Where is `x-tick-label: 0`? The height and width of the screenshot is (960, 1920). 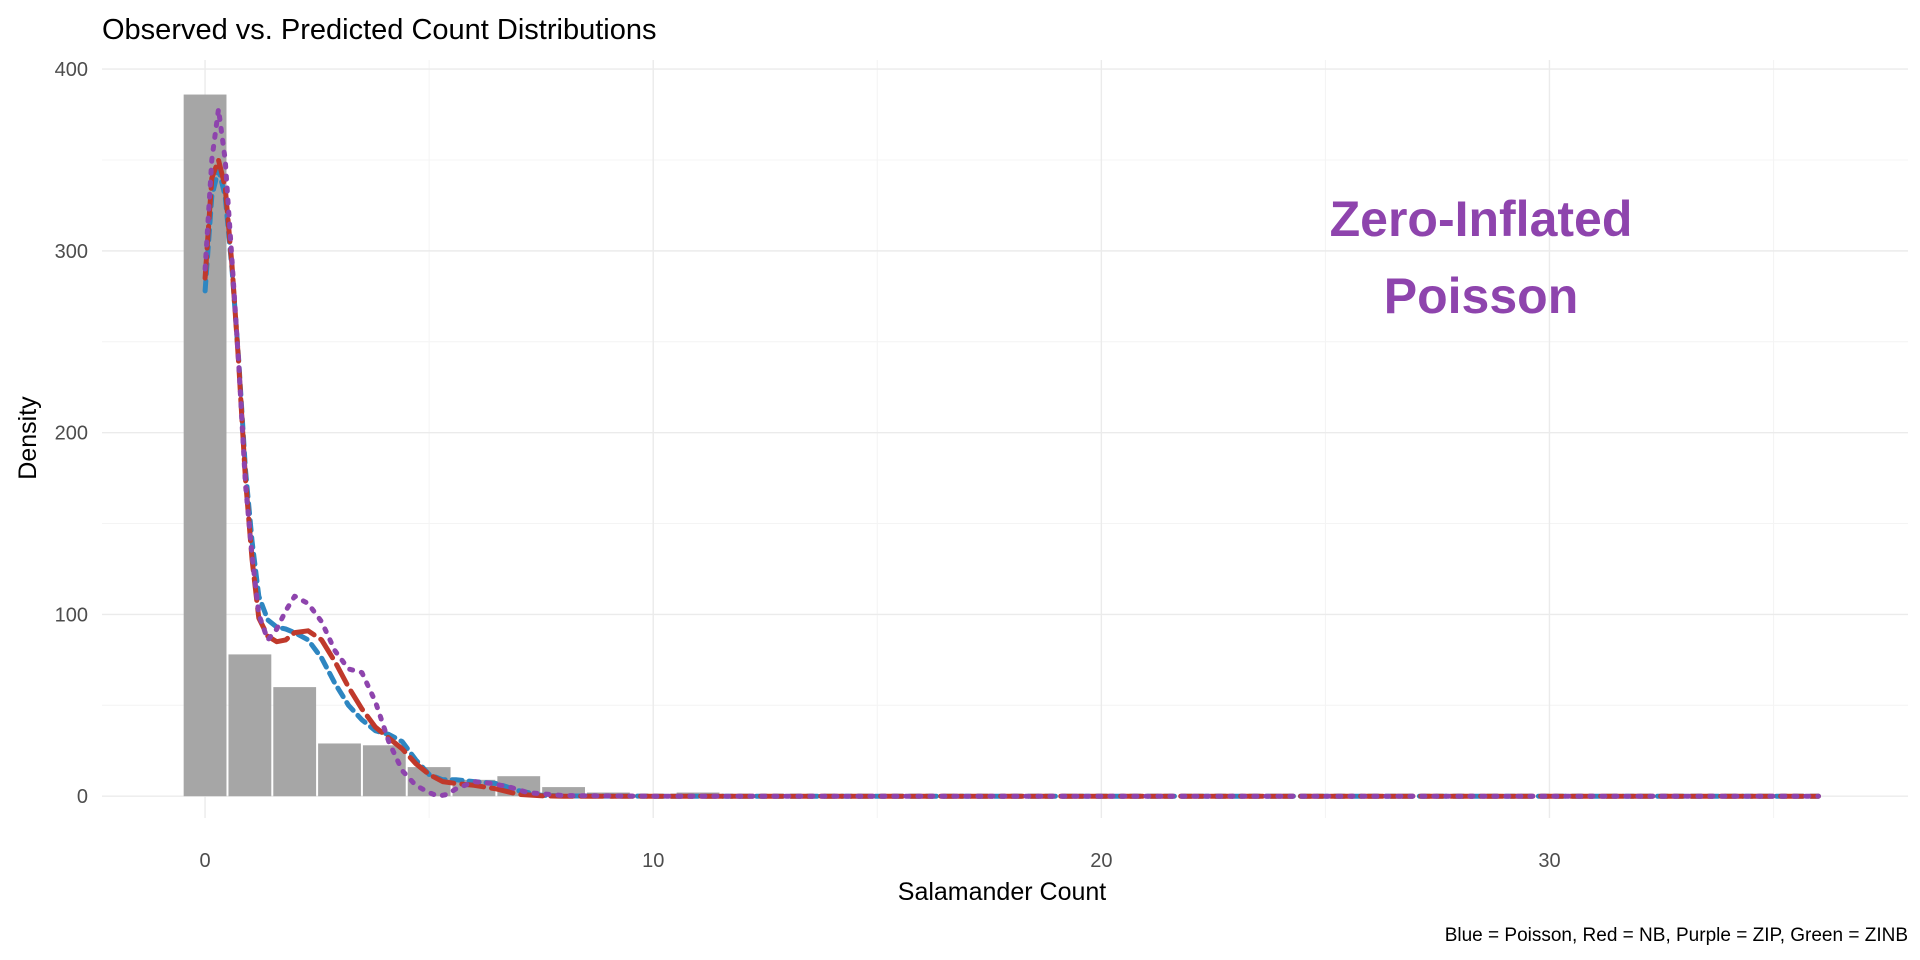 x-tick-label: 0 is located at coordinates (205, 861).